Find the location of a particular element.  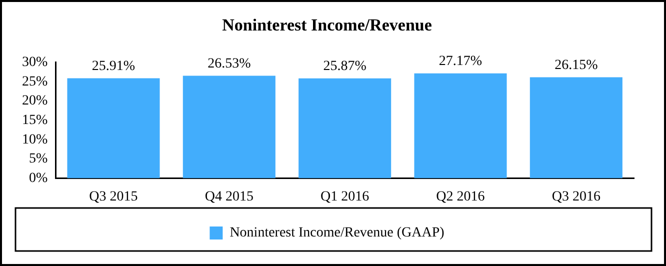

x-tick-label: Q3 2016 is located at coordinates (576, 196).